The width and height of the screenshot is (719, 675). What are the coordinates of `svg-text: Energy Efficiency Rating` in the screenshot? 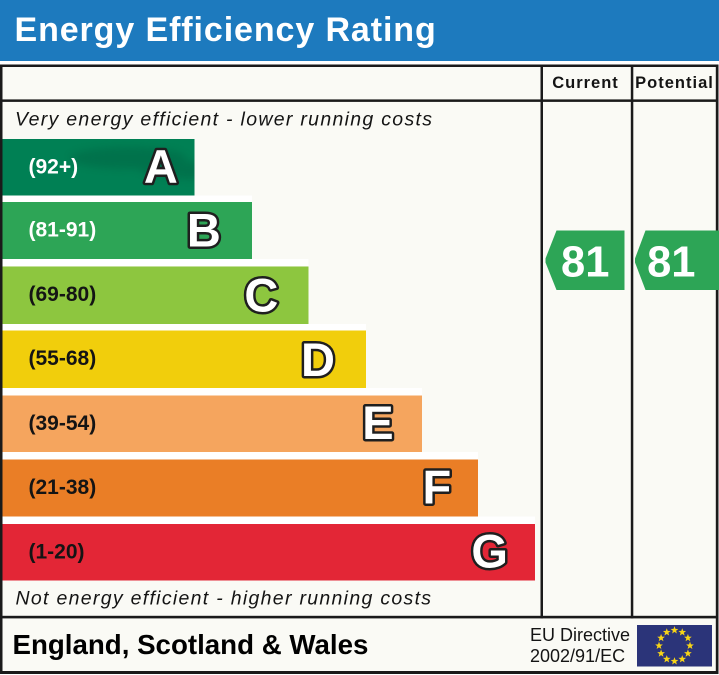 It's located at (226, 30).